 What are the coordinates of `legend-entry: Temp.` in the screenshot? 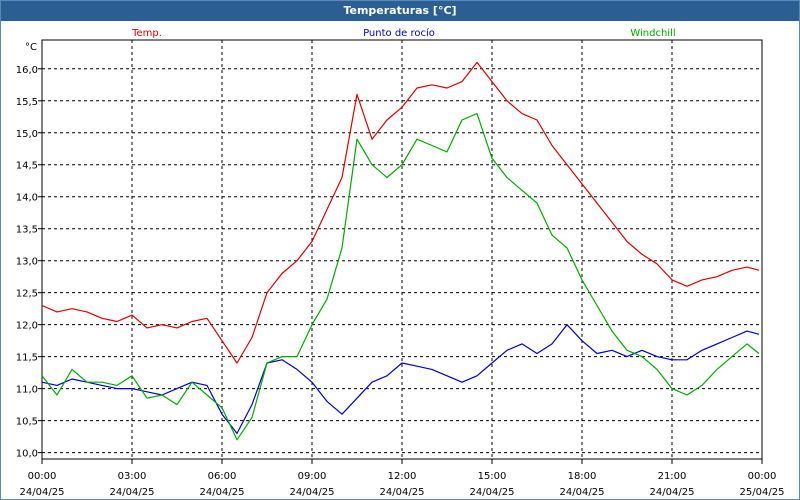 It's located at (146, 33).